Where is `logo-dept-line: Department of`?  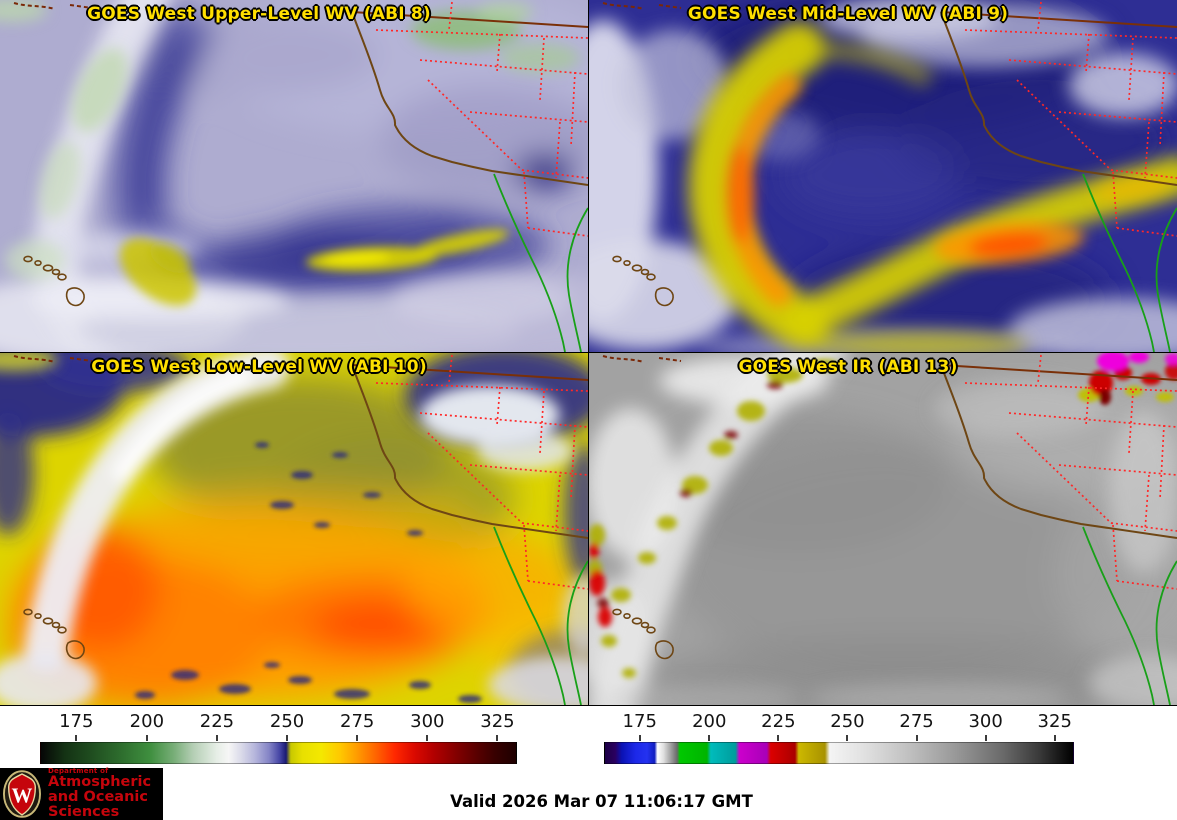 logo-dept-line: Department of is located at coordinates (78, 770).